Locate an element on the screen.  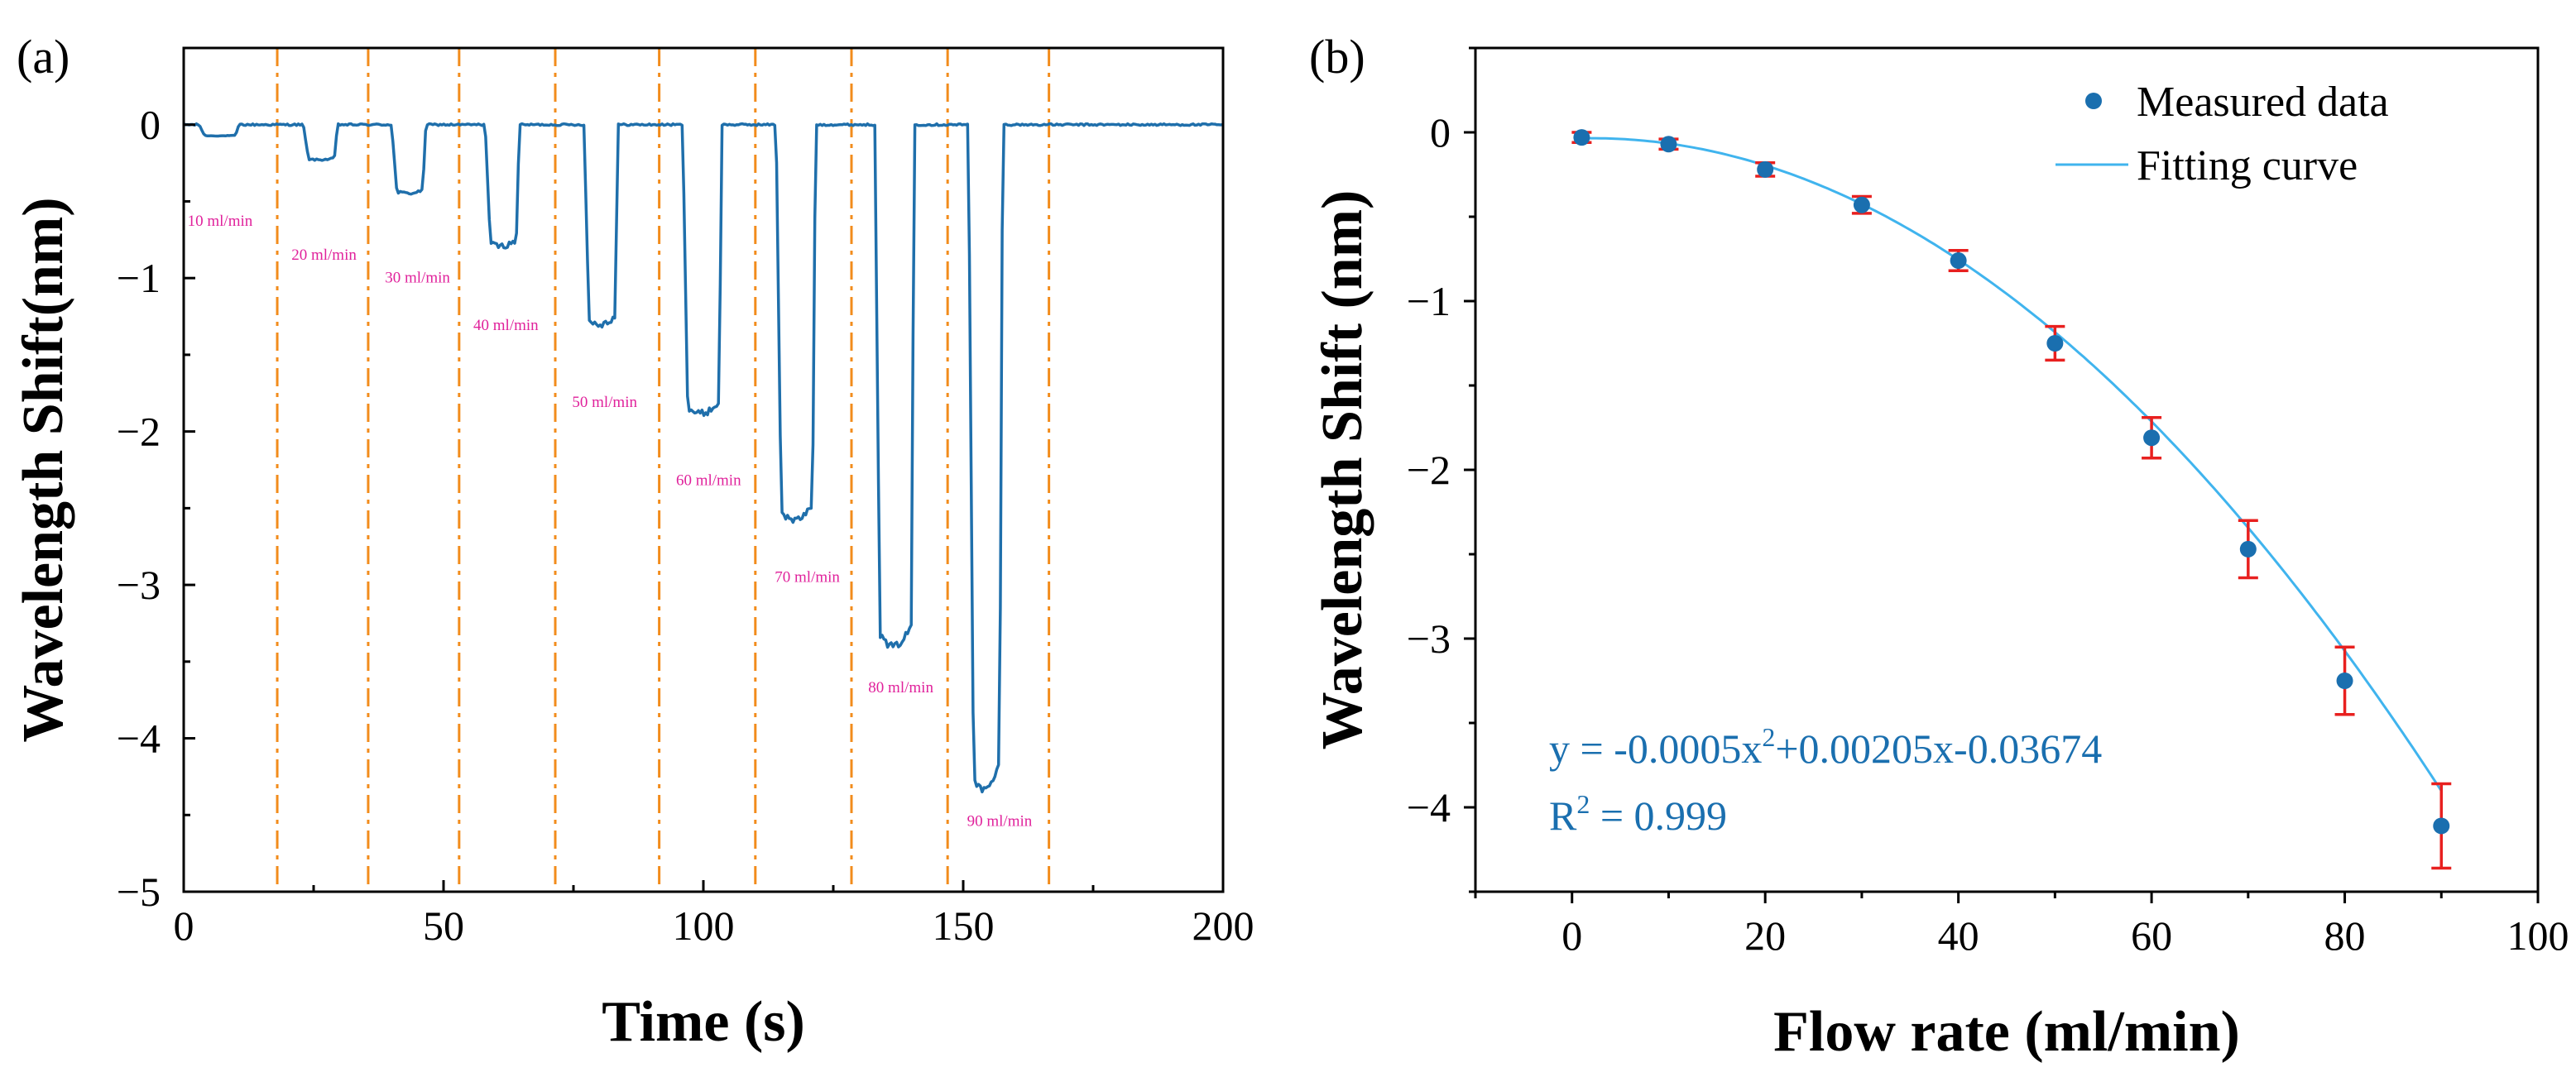
flow-label-6: 60 ml/min is located at coordinates (709, 481).